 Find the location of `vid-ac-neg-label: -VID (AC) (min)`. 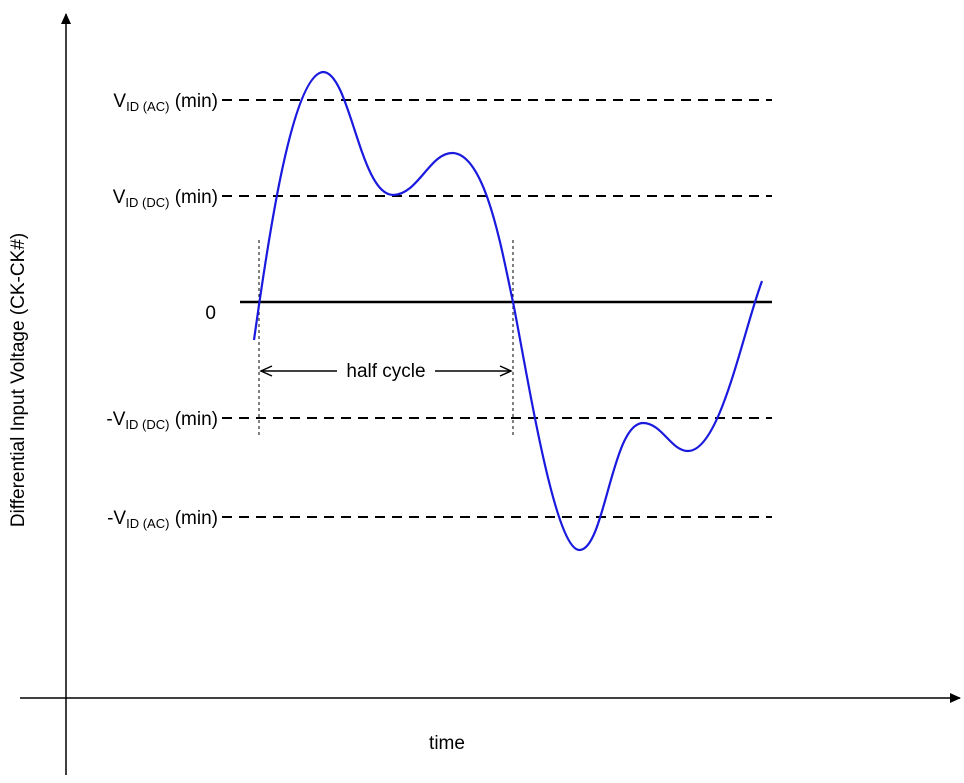

vid-ac-neg-label: -VID (AC) (min) is located at coordinates (162, 519).